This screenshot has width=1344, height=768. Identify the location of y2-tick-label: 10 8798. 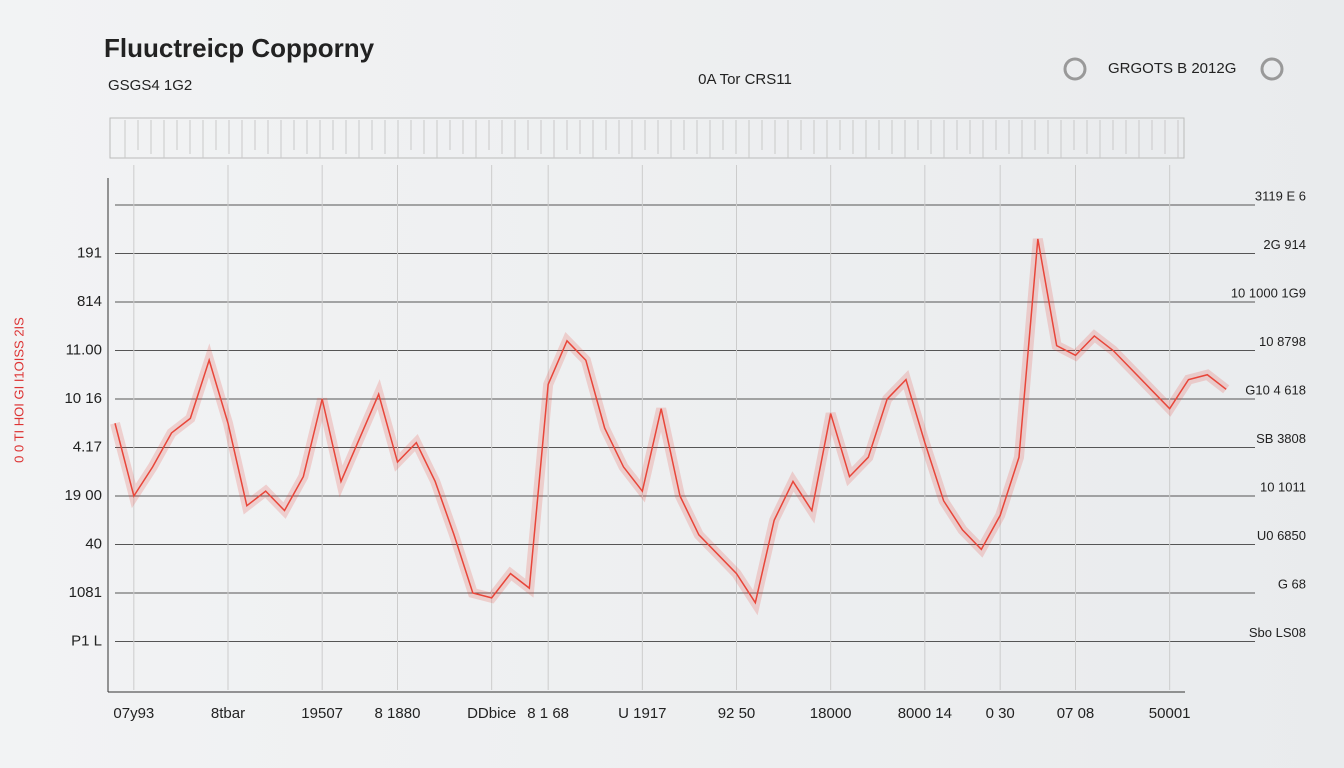
(1282, 341).